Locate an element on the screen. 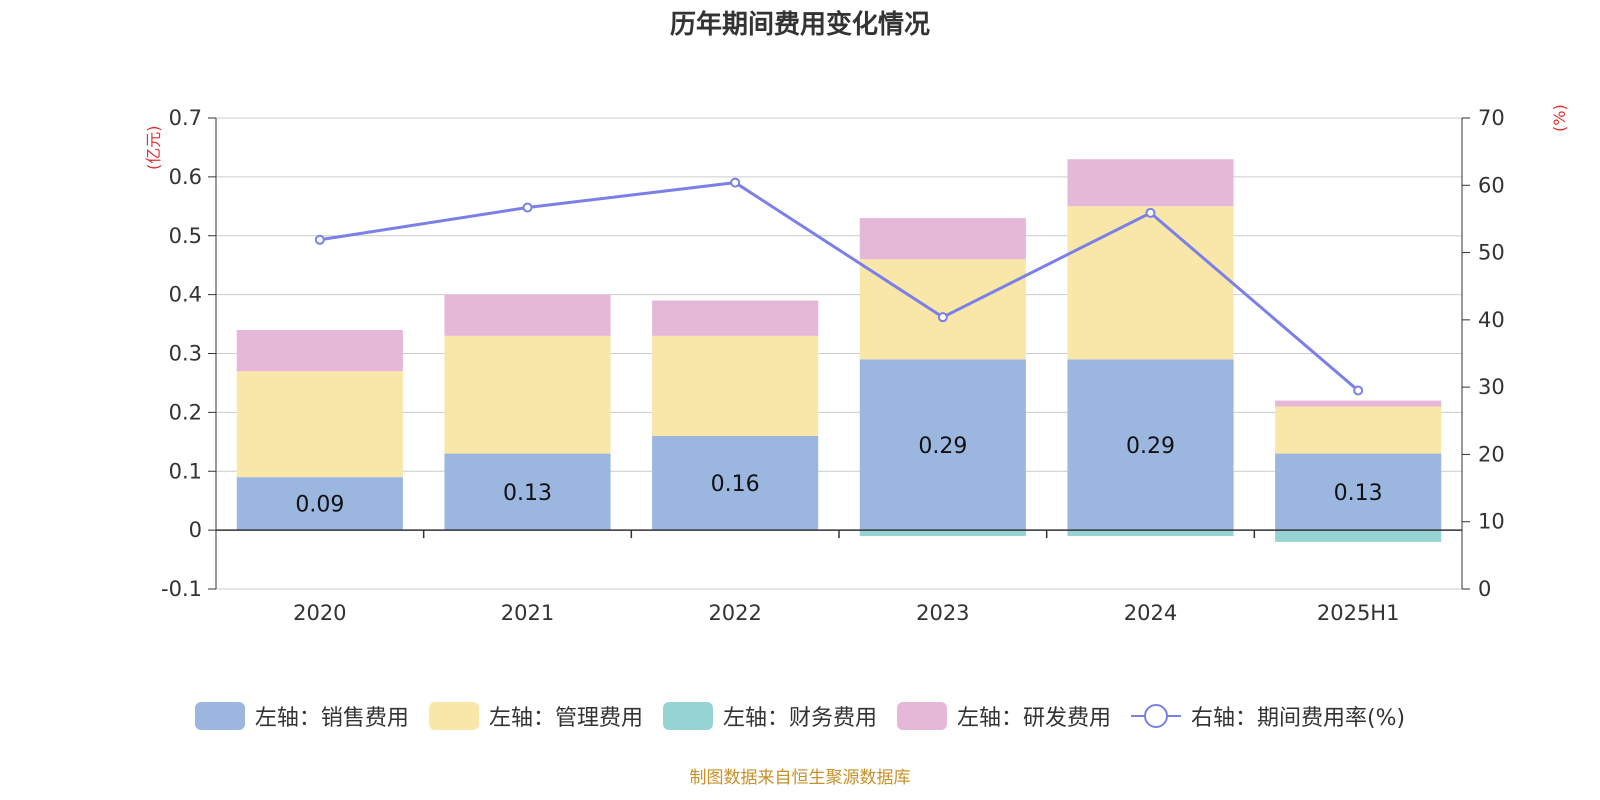 The image size is (1600, 800). left-axis-unit: (亿元) is located at coordinates (153, 148).